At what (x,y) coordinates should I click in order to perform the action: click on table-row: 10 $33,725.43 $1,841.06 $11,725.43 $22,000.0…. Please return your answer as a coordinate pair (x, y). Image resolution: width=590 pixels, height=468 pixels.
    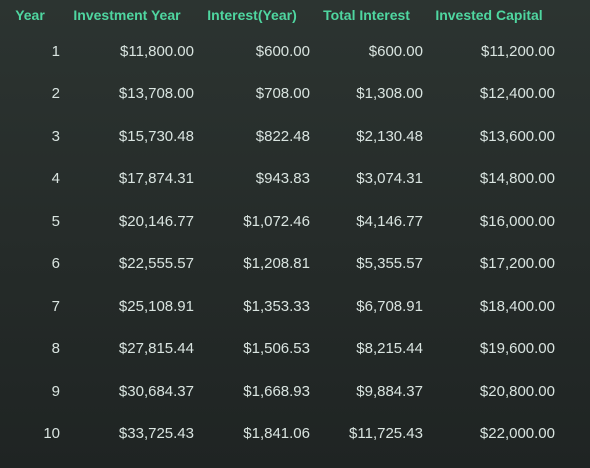
    Looking at the image, I should click on (295, 434).